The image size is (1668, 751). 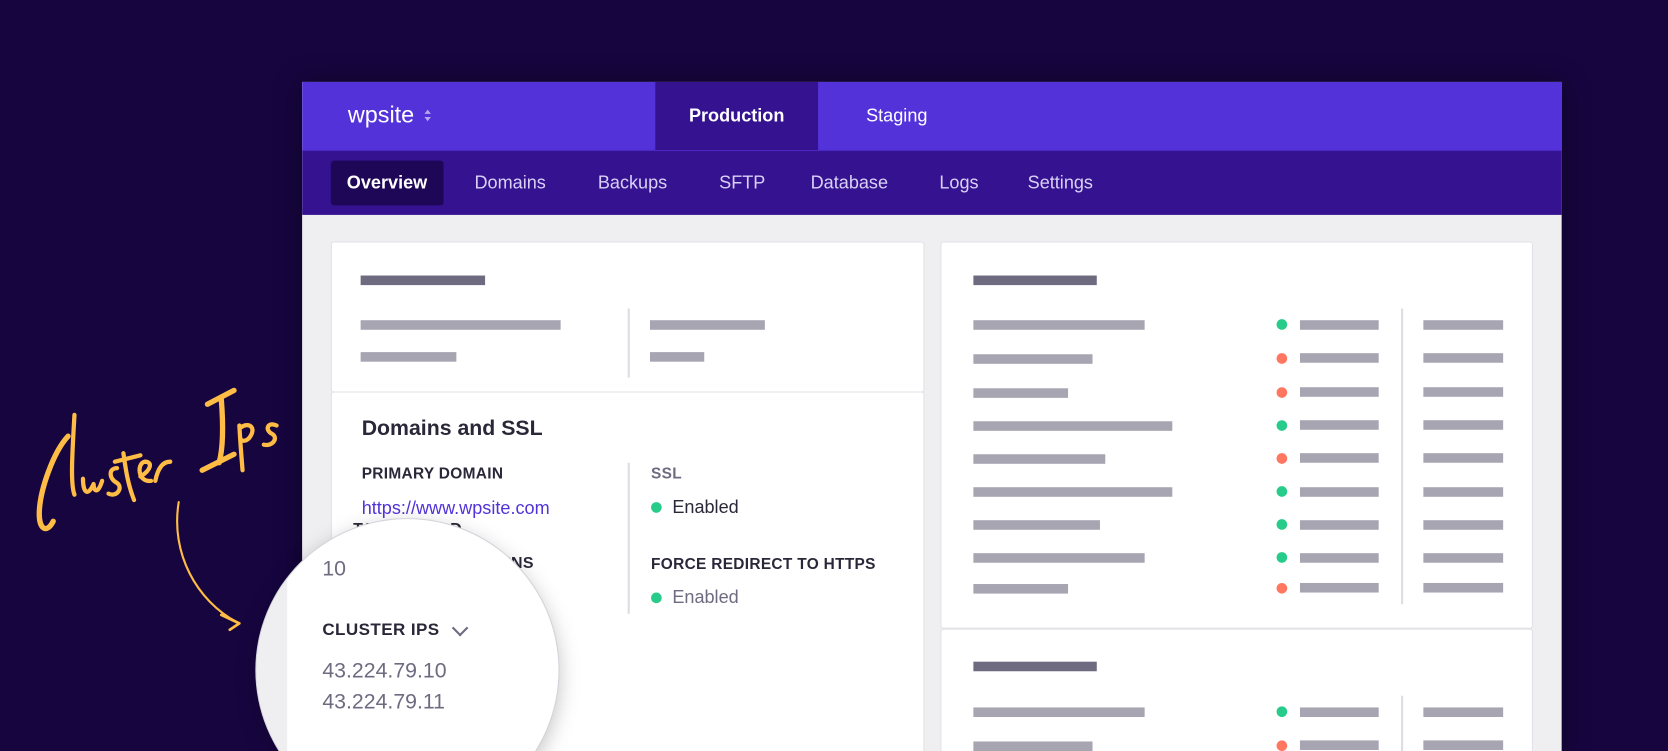 I want to click on subnav-item-overview: Overview, so click(x=387, y=183).